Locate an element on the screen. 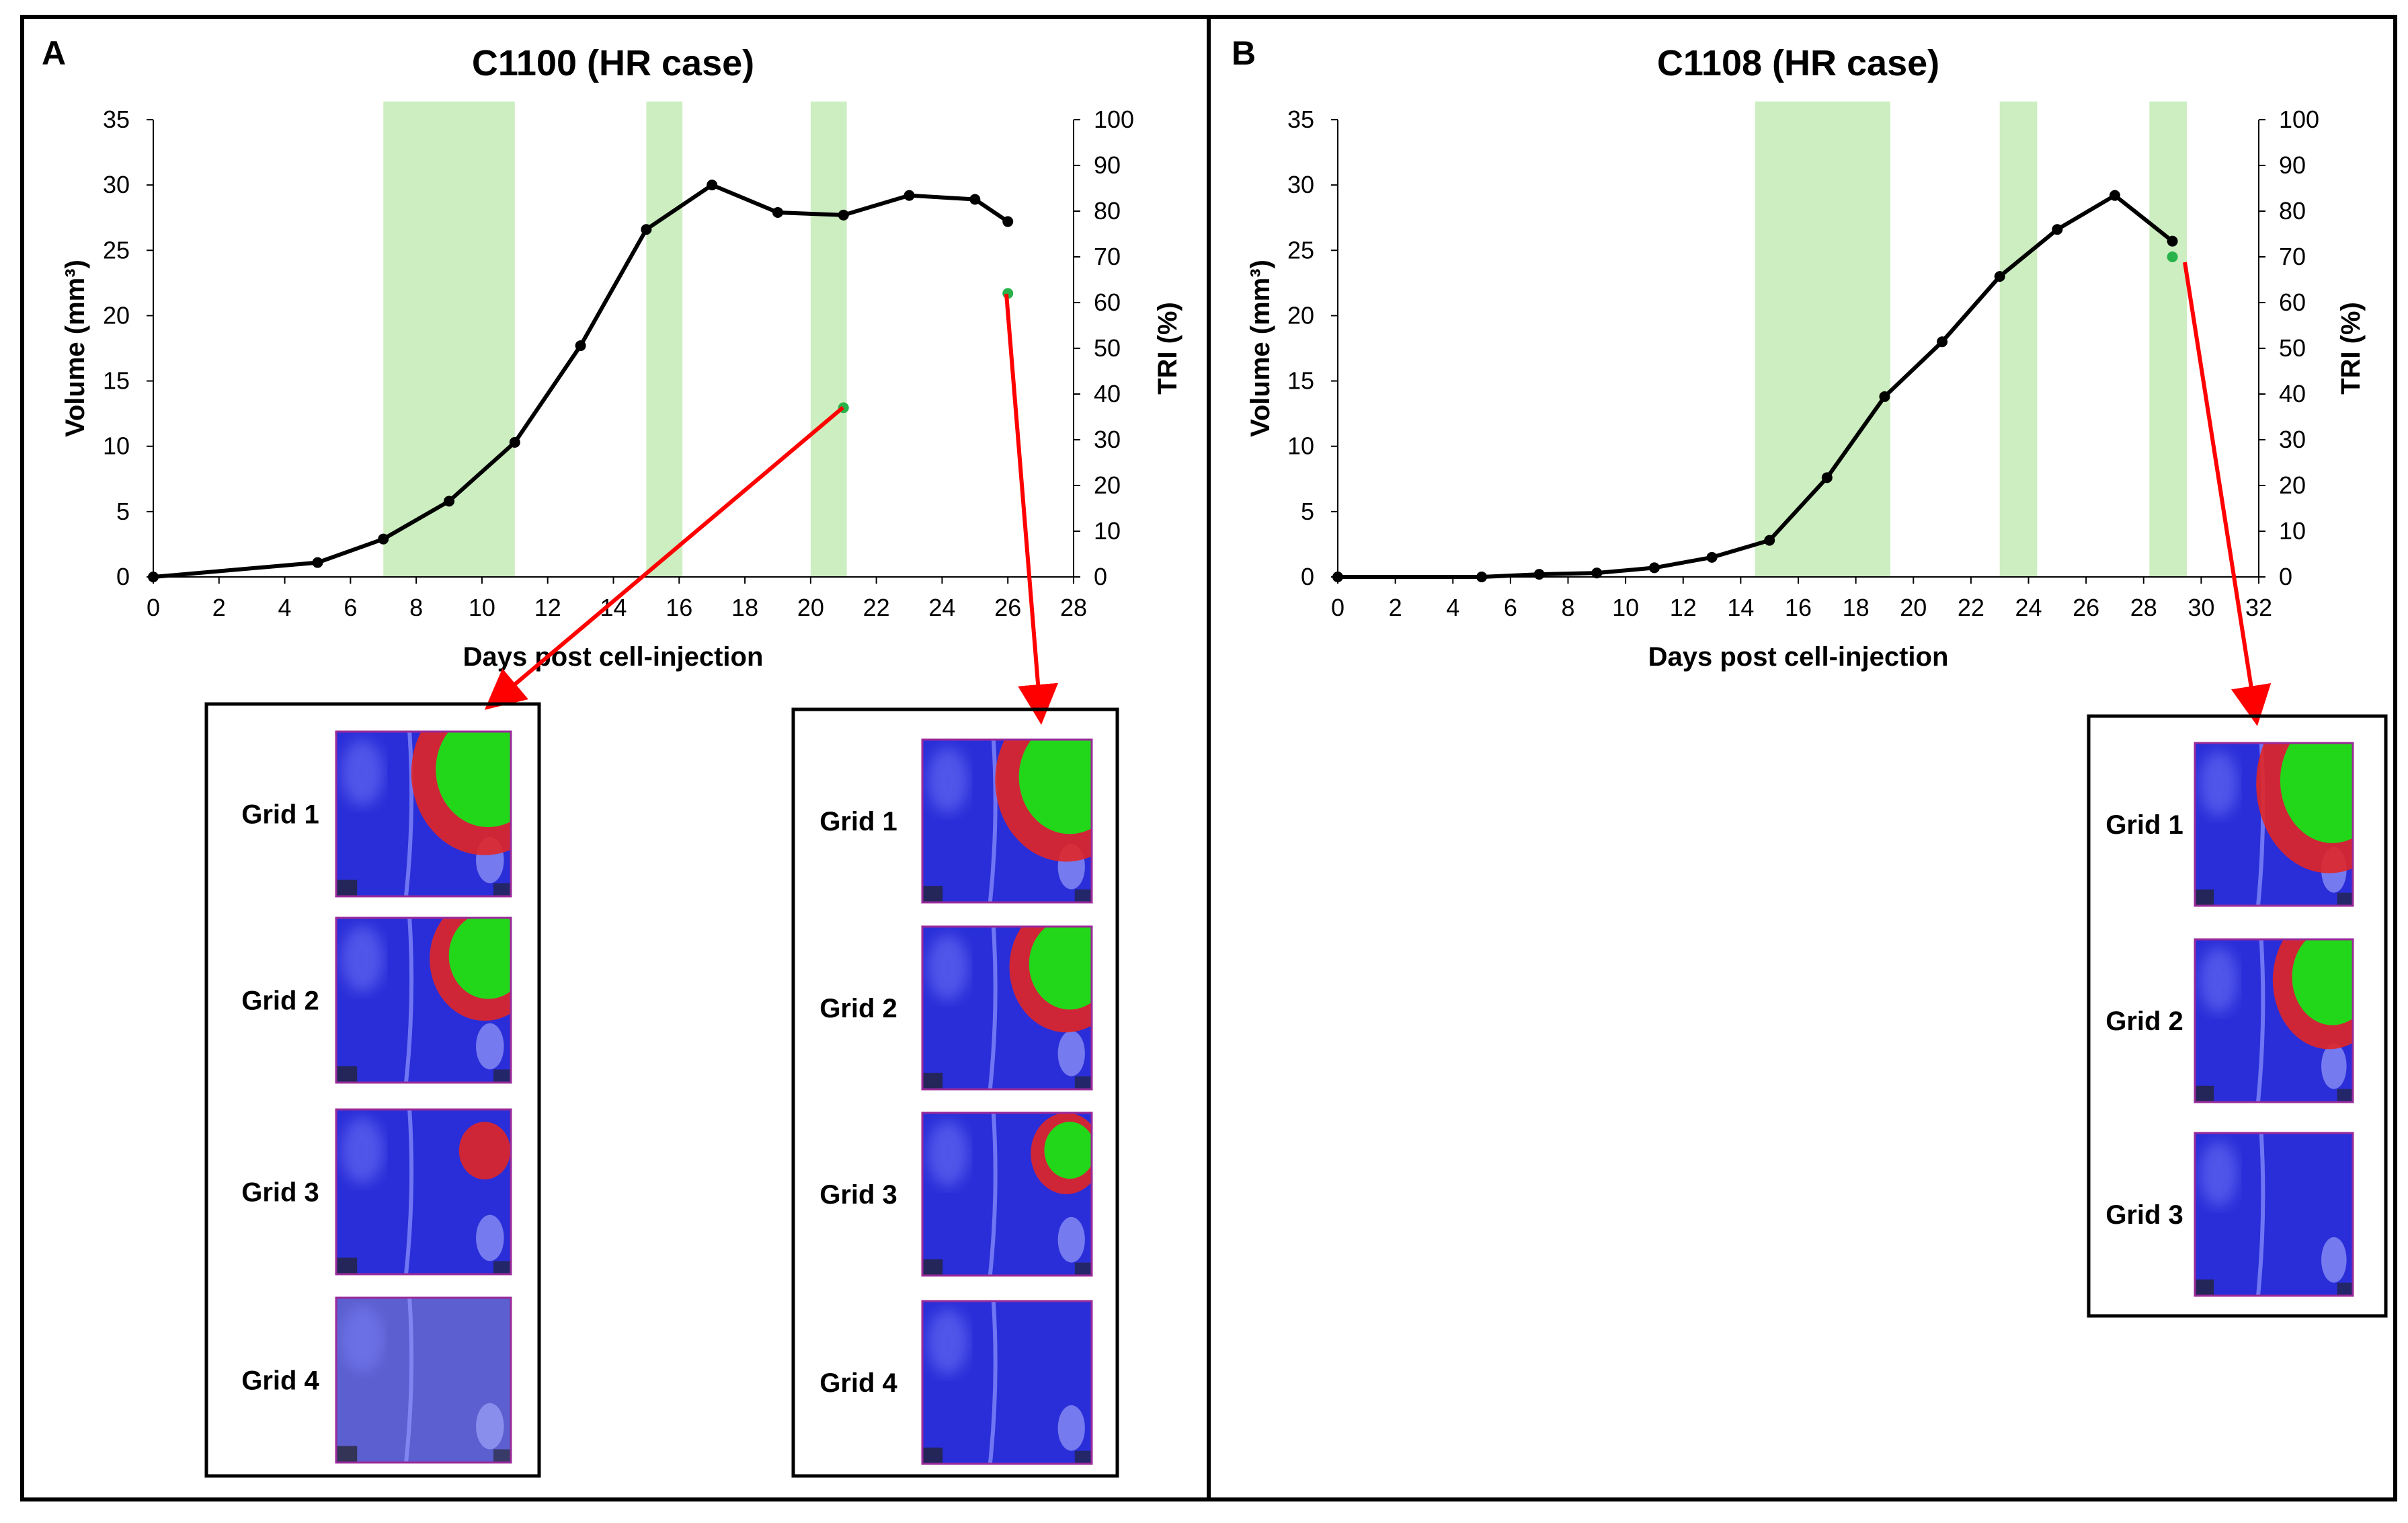  y2-tick-label: 60 is located at coordinates (2292, 302).